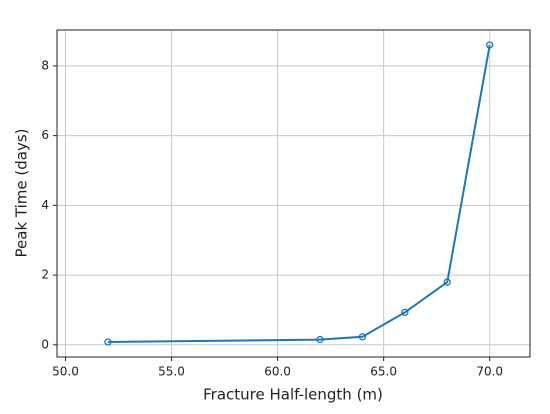 The height and width of the screenshot is (414, 550). Describe the element at coordinates (383, 372) in the screenshot. I see `x-tick-label: 65.0` at that location.